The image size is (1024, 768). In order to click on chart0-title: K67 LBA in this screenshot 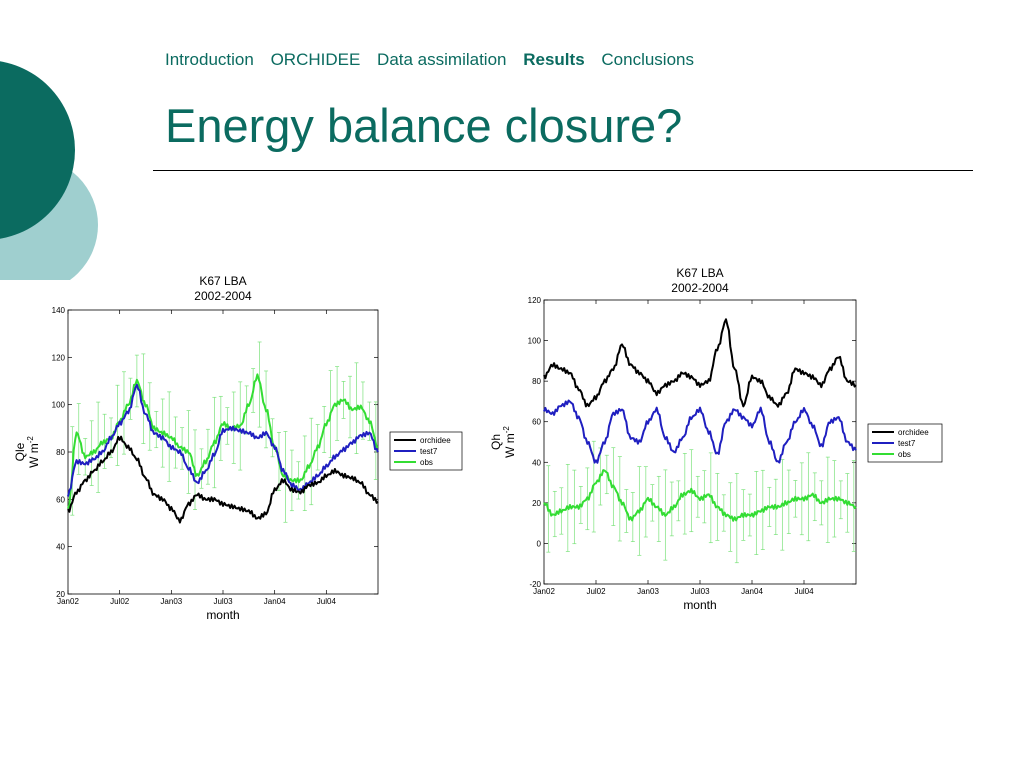, I will do `click(222, 281)`.